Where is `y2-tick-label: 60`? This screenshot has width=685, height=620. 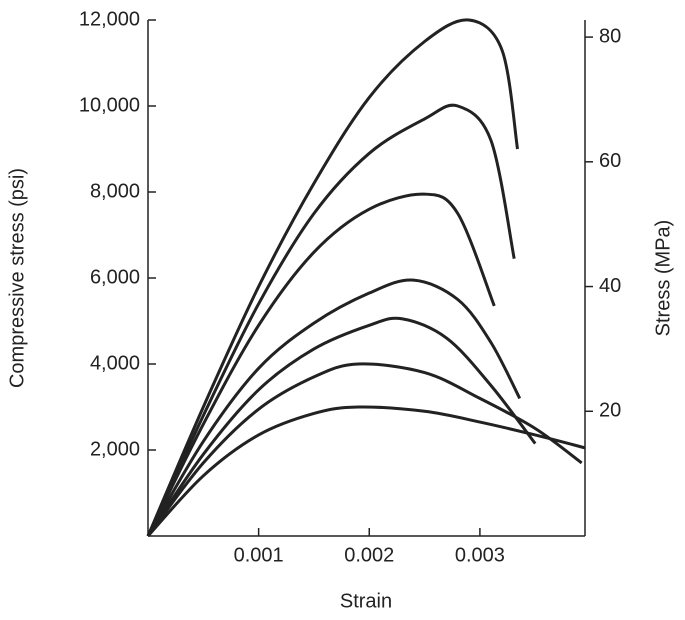
y2-tick-label: 60 is located at coordinates (610, 161).